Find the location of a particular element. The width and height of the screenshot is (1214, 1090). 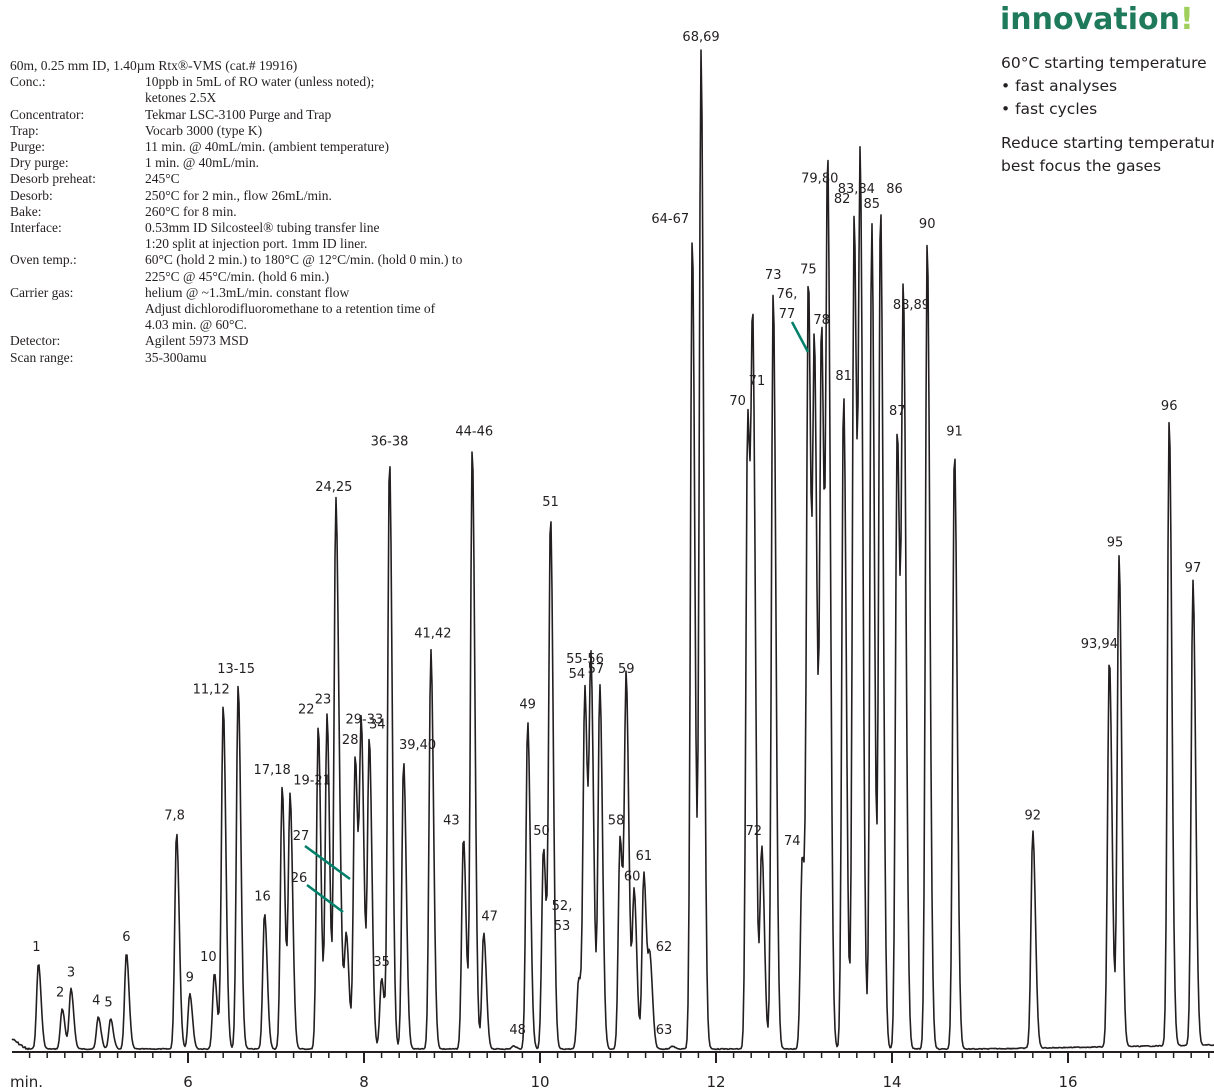

peak-label: 86 is located at coordinates (894, 189).